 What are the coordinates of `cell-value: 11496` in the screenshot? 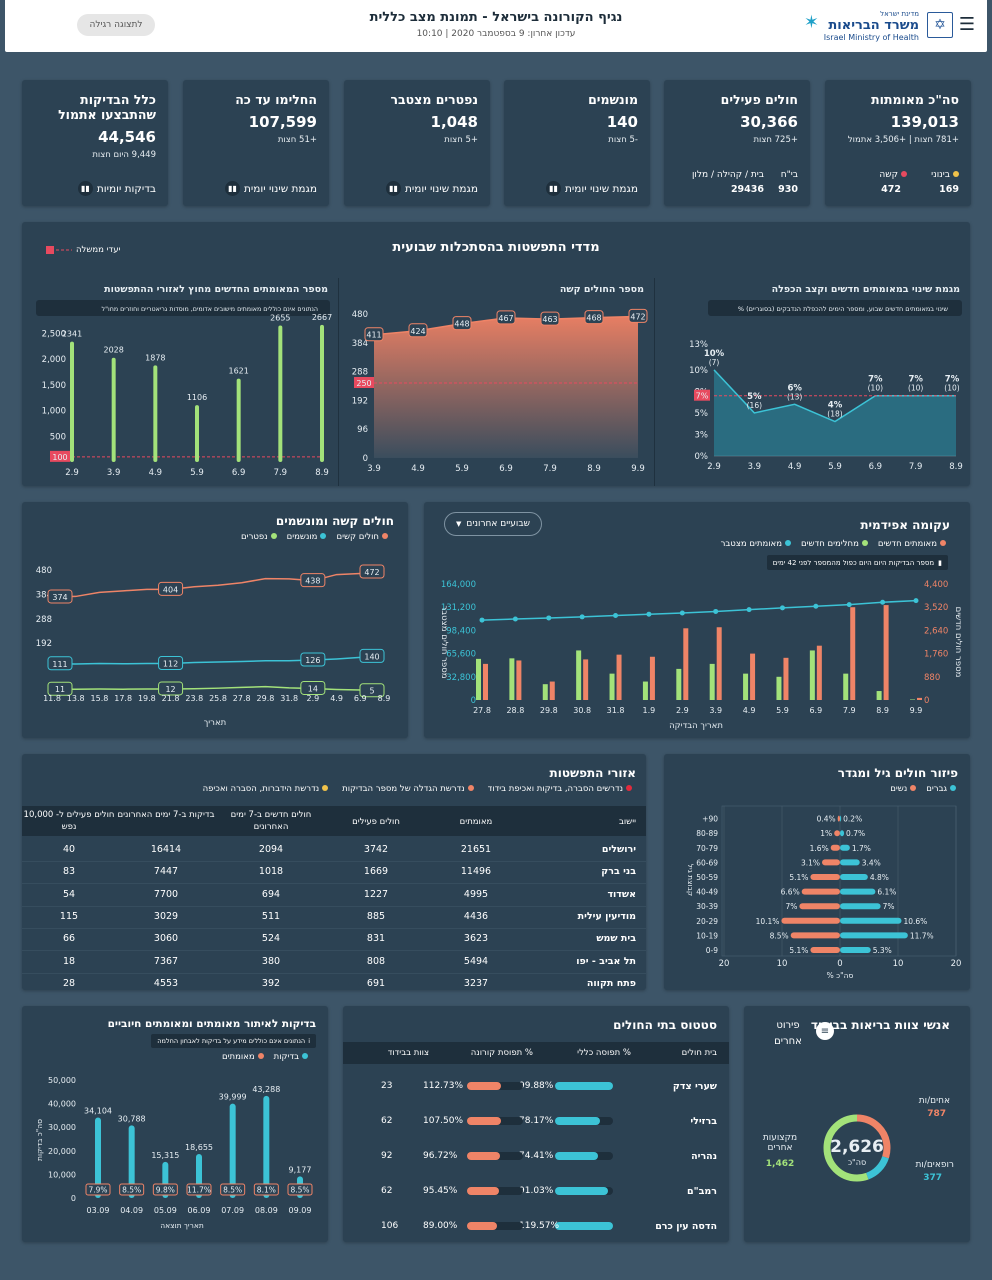 It's located at (476, 872).